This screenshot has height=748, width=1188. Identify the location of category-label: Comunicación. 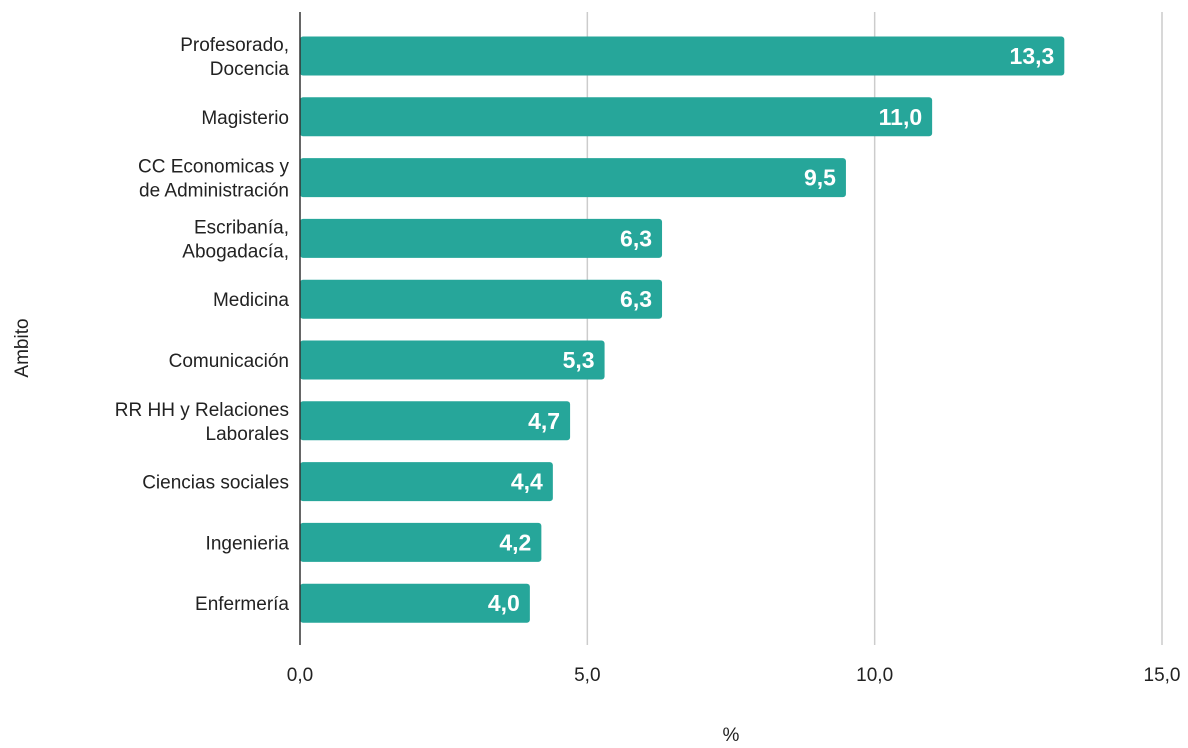
(229, 361).